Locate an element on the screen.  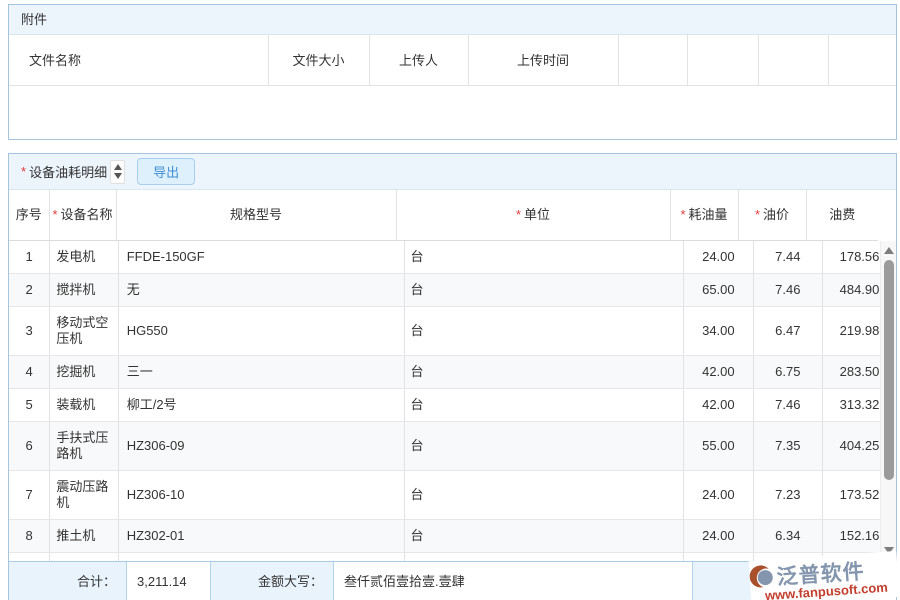
export-button: 导出 is located at coordinates (166, 171).